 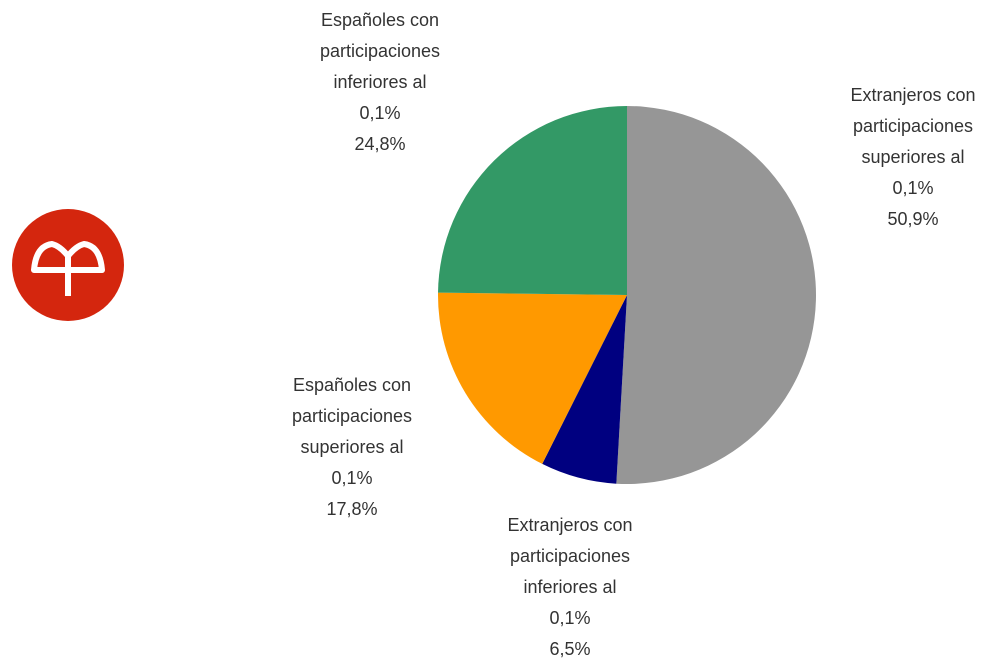 What do you see at coordinates (570, 649) in the screenshot?
I see `value-label: 6,5%` at bounding box center [570, 649].